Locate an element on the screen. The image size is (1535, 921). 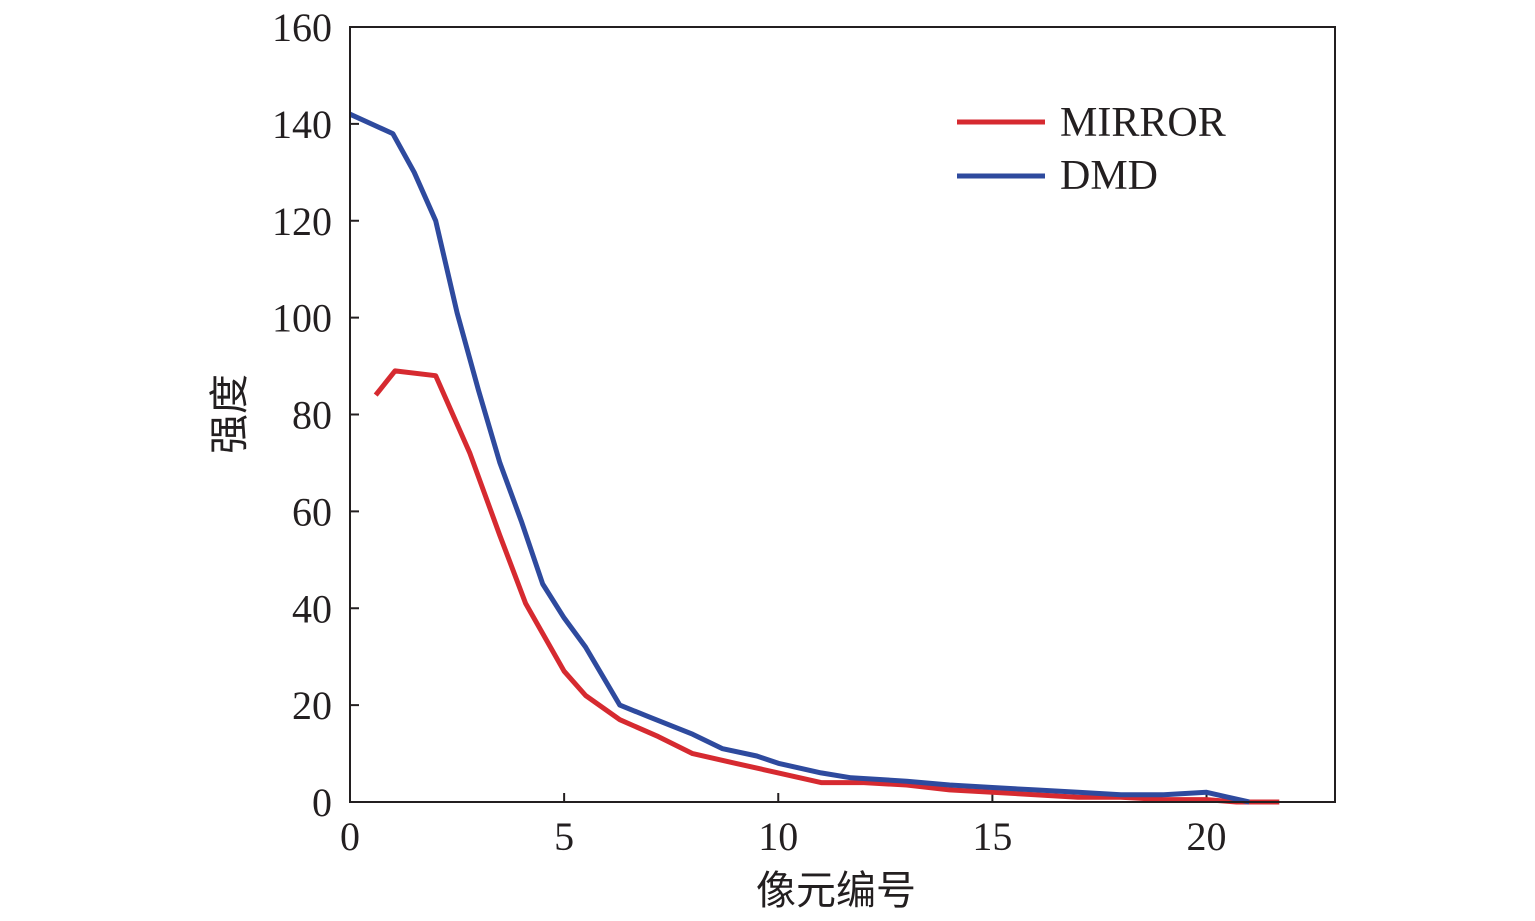
x-tick-label: 15 is located at coordinates (992, 836).